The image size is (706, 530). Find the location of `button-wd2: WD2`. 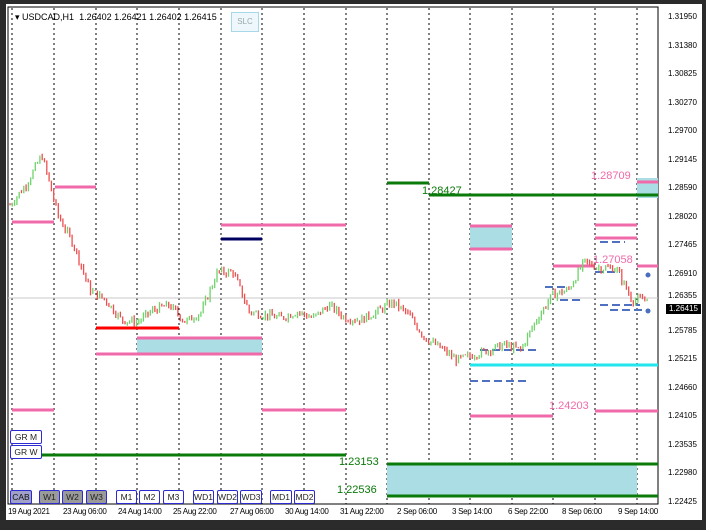

button-wd2: WD2 is located at coordinates (227, 497).